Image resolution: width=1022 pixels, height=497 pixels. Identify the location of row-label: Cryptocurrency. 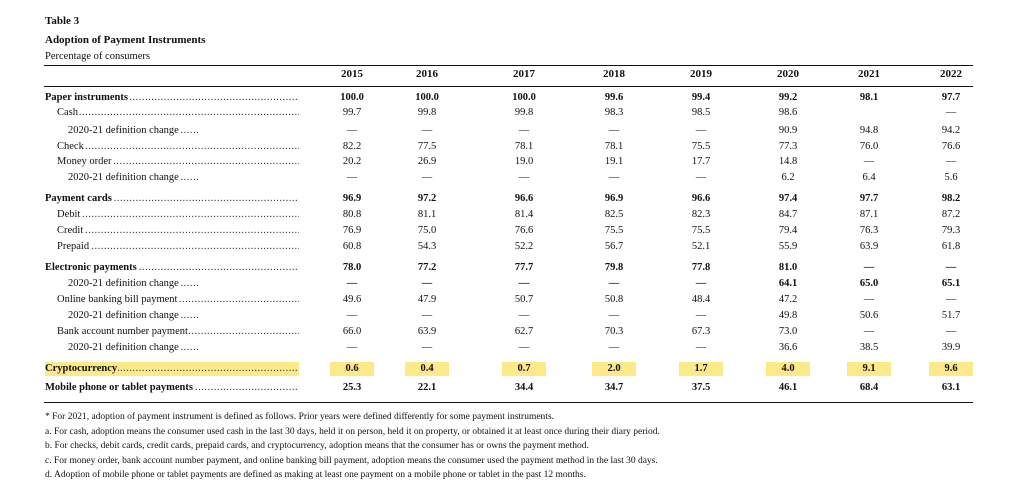
(172, 369).